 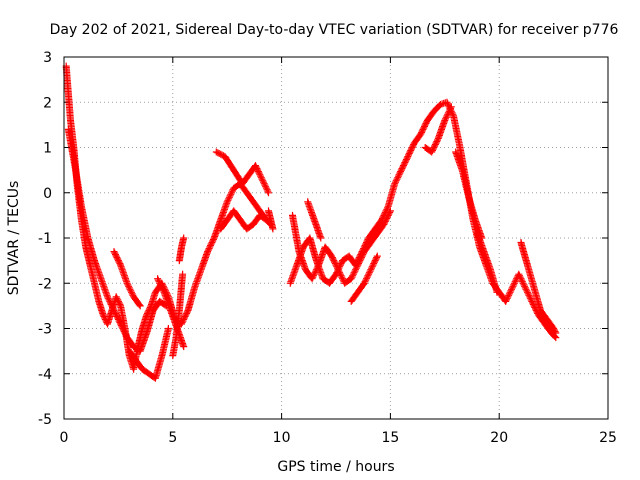 What do you see at coordinates (47, 58) in the screenshot?
I see `y-tick-label: 3` at bounding box center [47, 58].